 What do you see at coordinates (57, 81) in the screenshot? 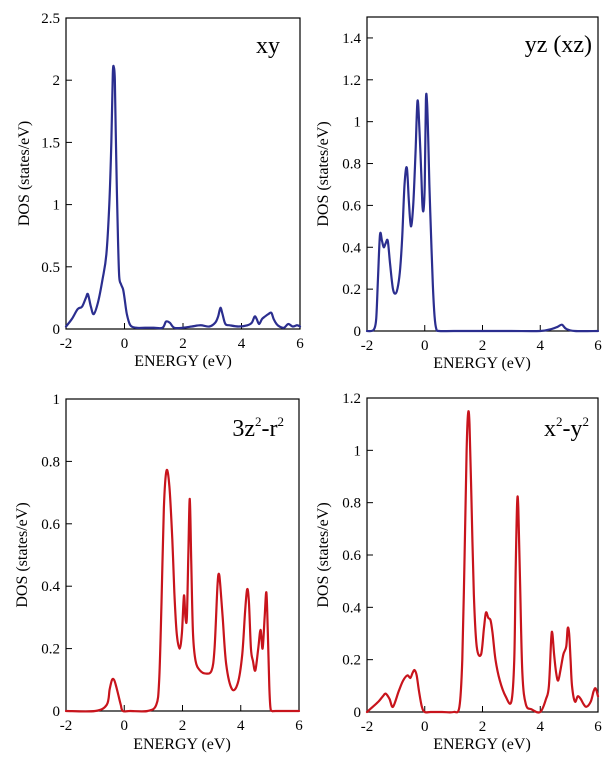
I see `y-tick-label: 2` at bounding box center [57, 81].